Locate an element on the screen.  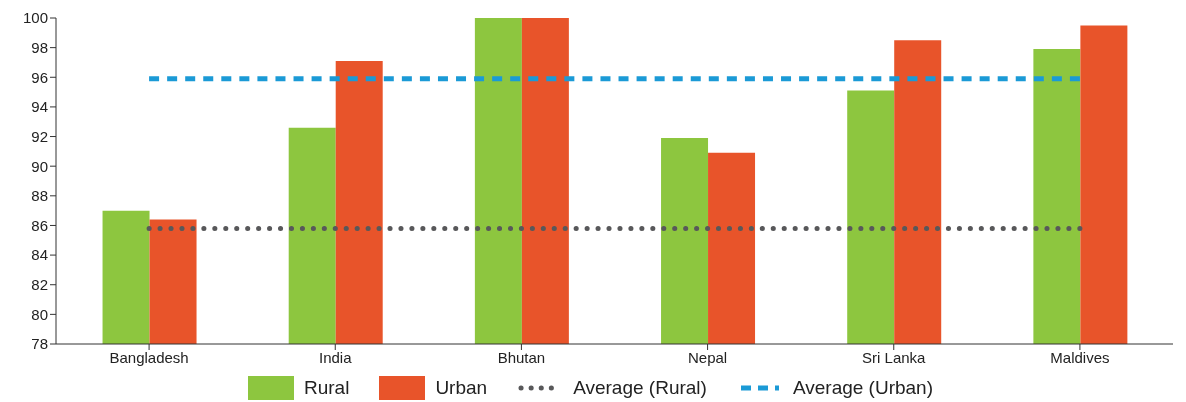
legend-label: Average (Urban) is located at coordinates (863, 388).